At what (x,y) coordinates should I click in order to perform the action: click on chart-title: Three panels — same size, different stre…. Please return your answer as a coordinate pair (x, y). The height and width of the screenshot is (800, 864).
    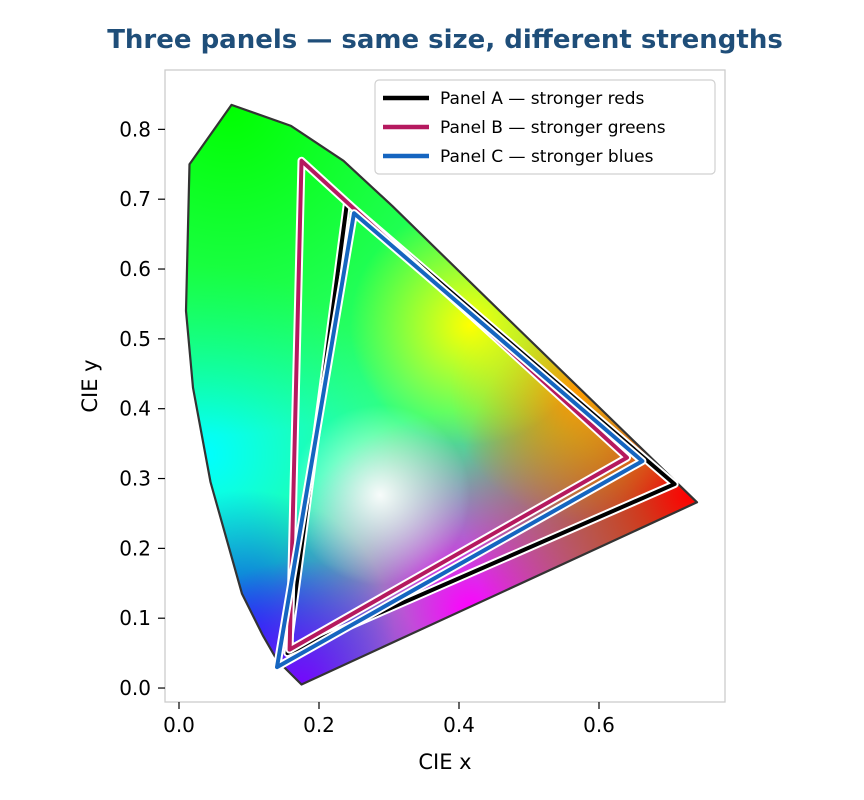
    Looking at the image, I should click on (445, 40).